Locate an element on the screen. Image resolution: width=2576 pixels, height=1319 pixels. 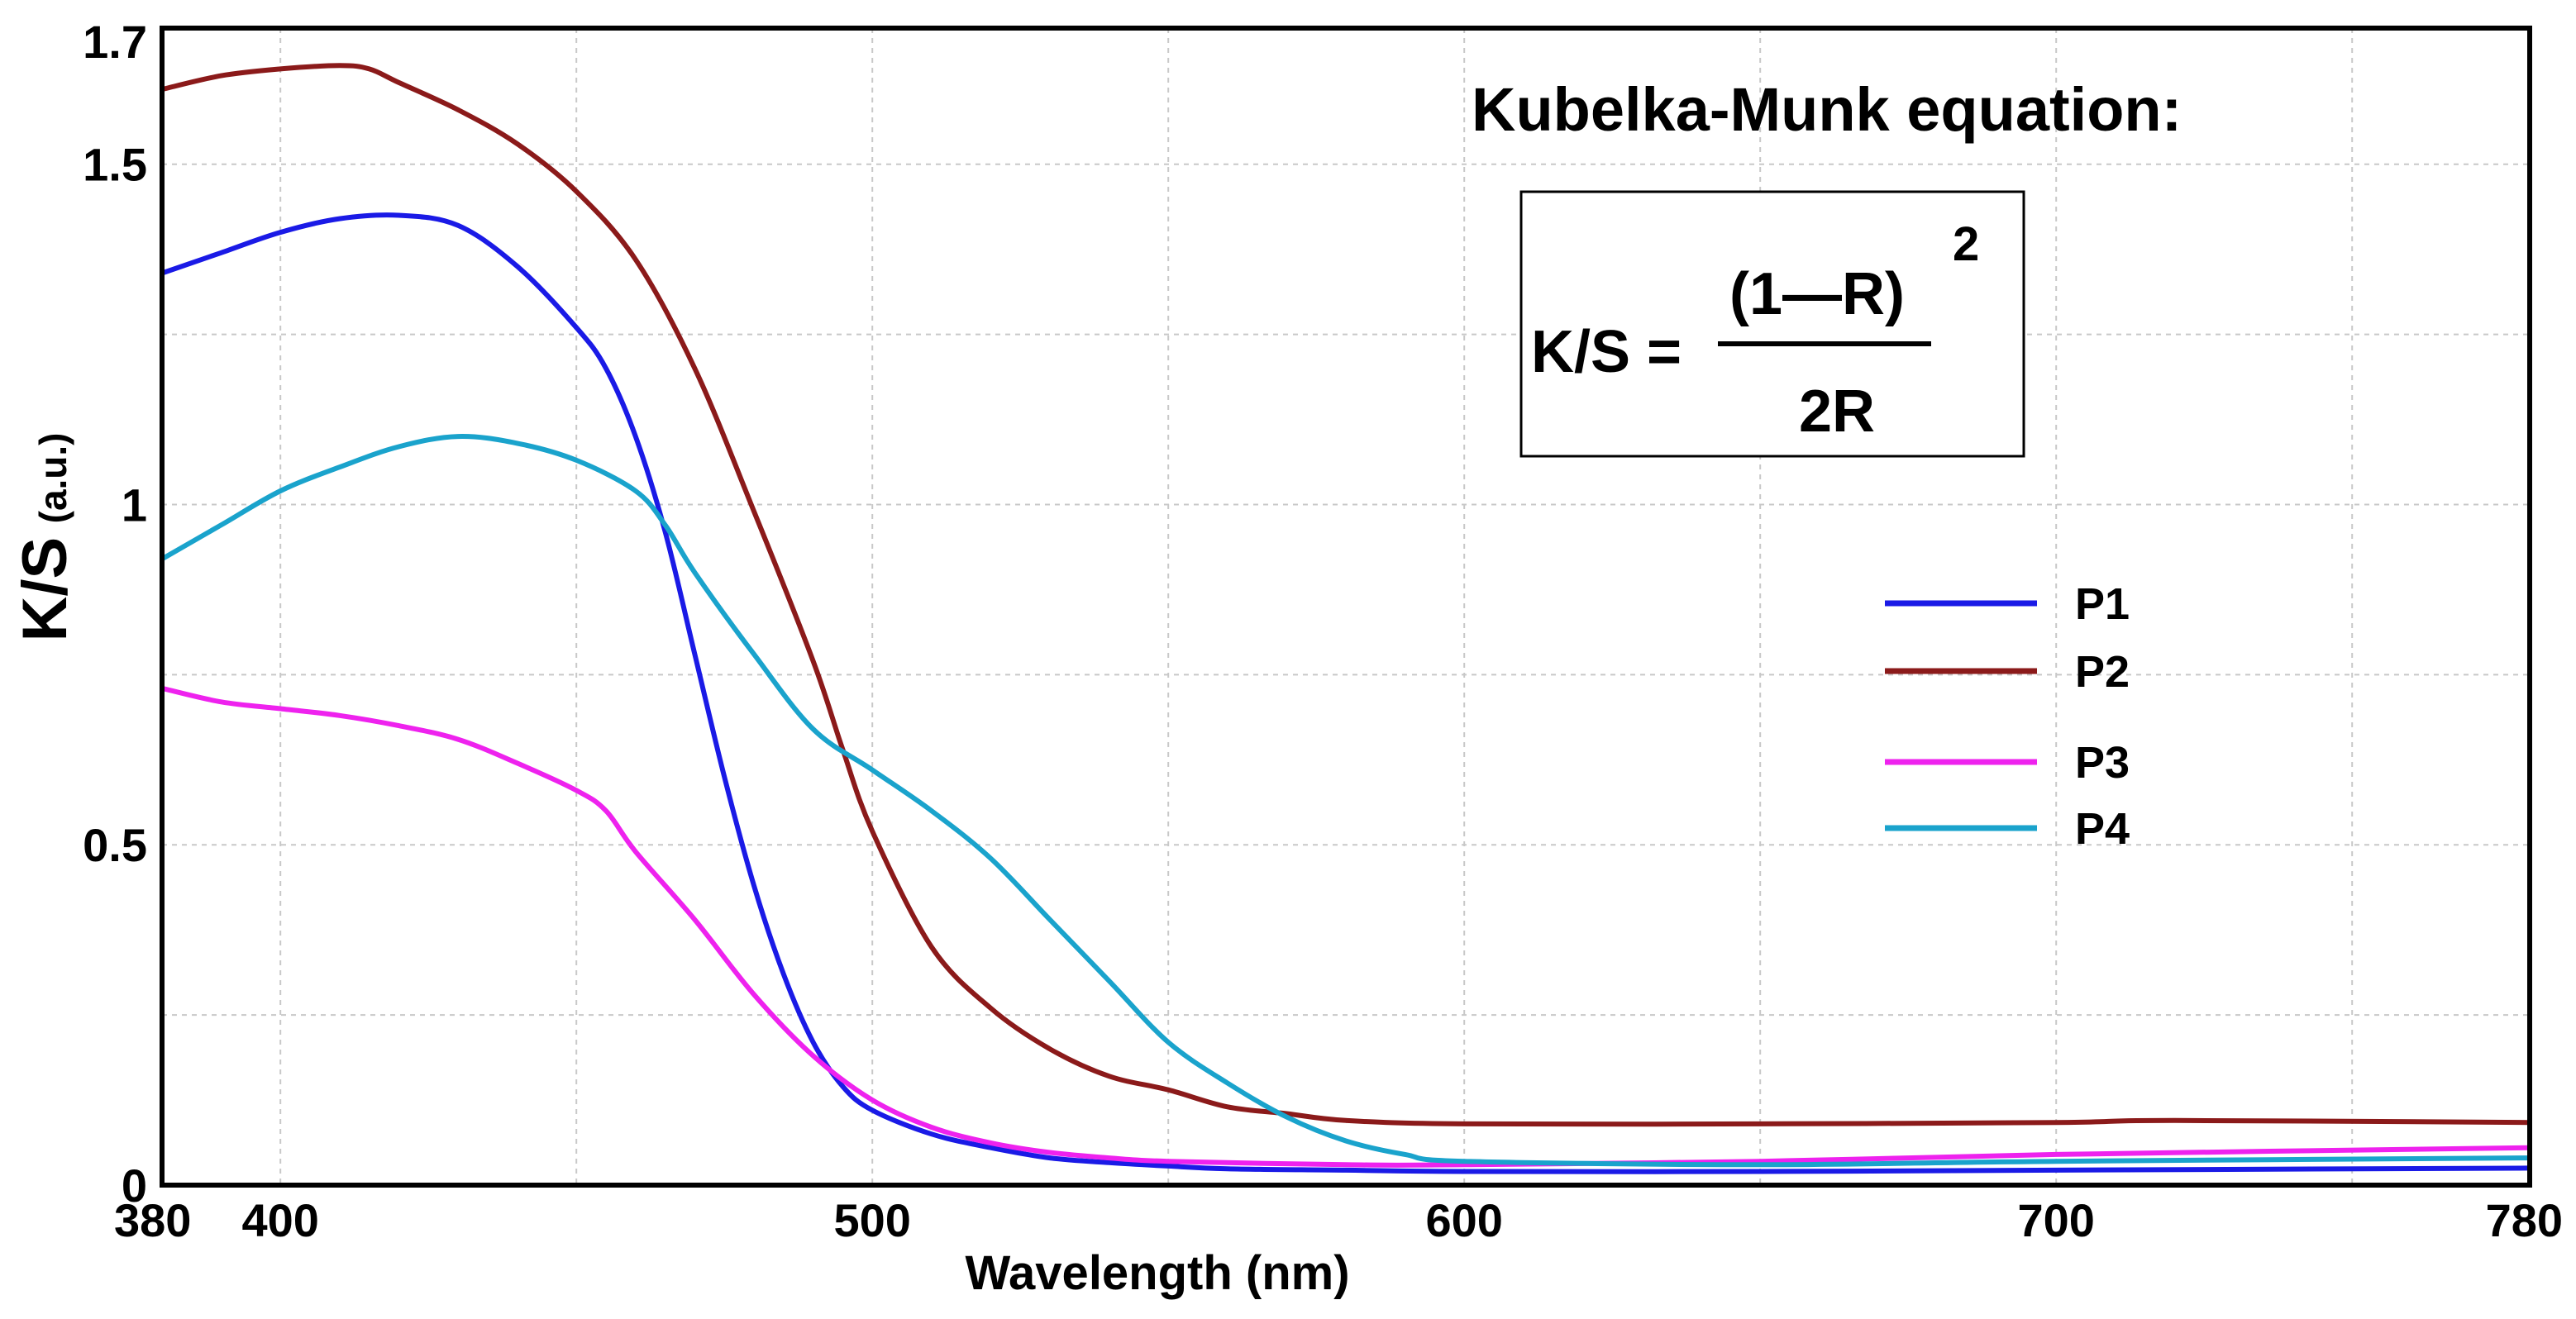
x-tick-label: 700 is located at coordinates (2055, 1220).